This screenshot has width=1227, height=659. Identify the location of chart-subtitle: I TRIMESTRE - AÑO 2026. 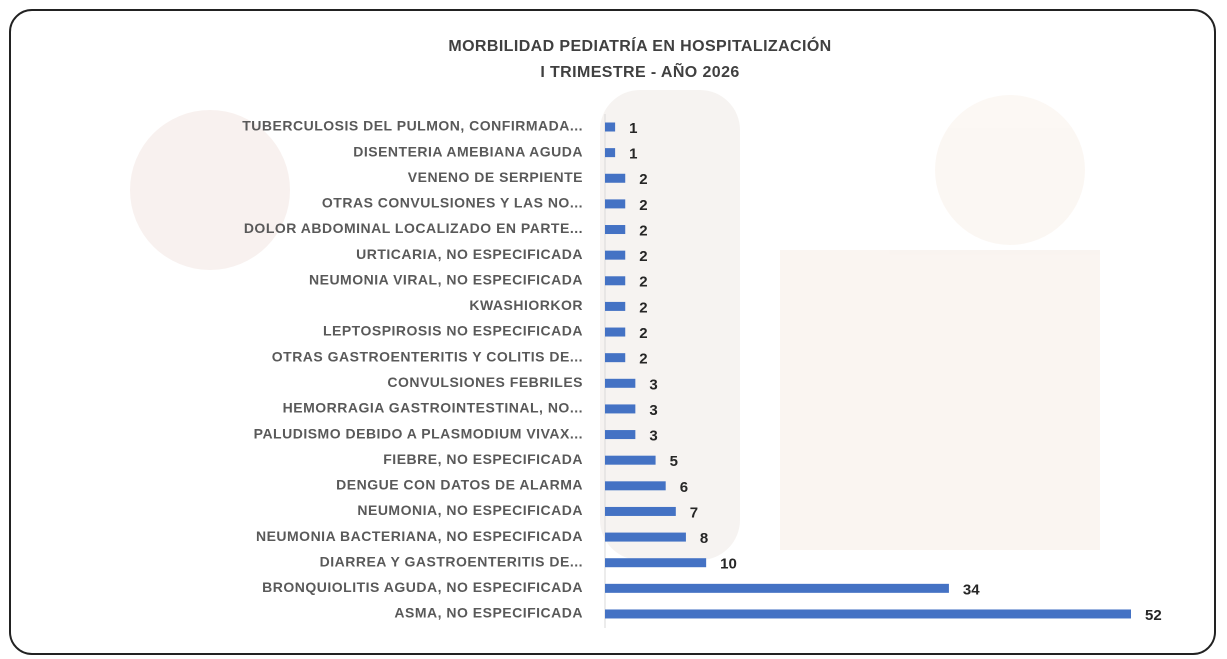
(639, 71).